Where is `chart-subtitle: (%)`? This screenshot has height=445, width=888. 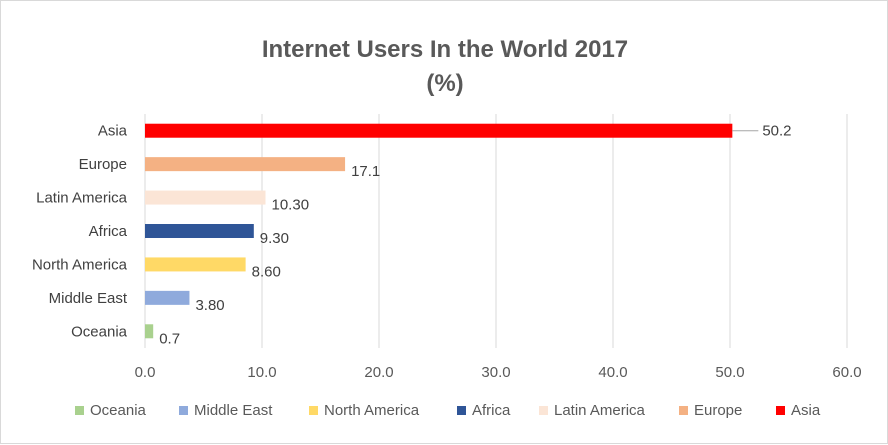
chart-subtitle: (%) is located at coordinates (445, 83).